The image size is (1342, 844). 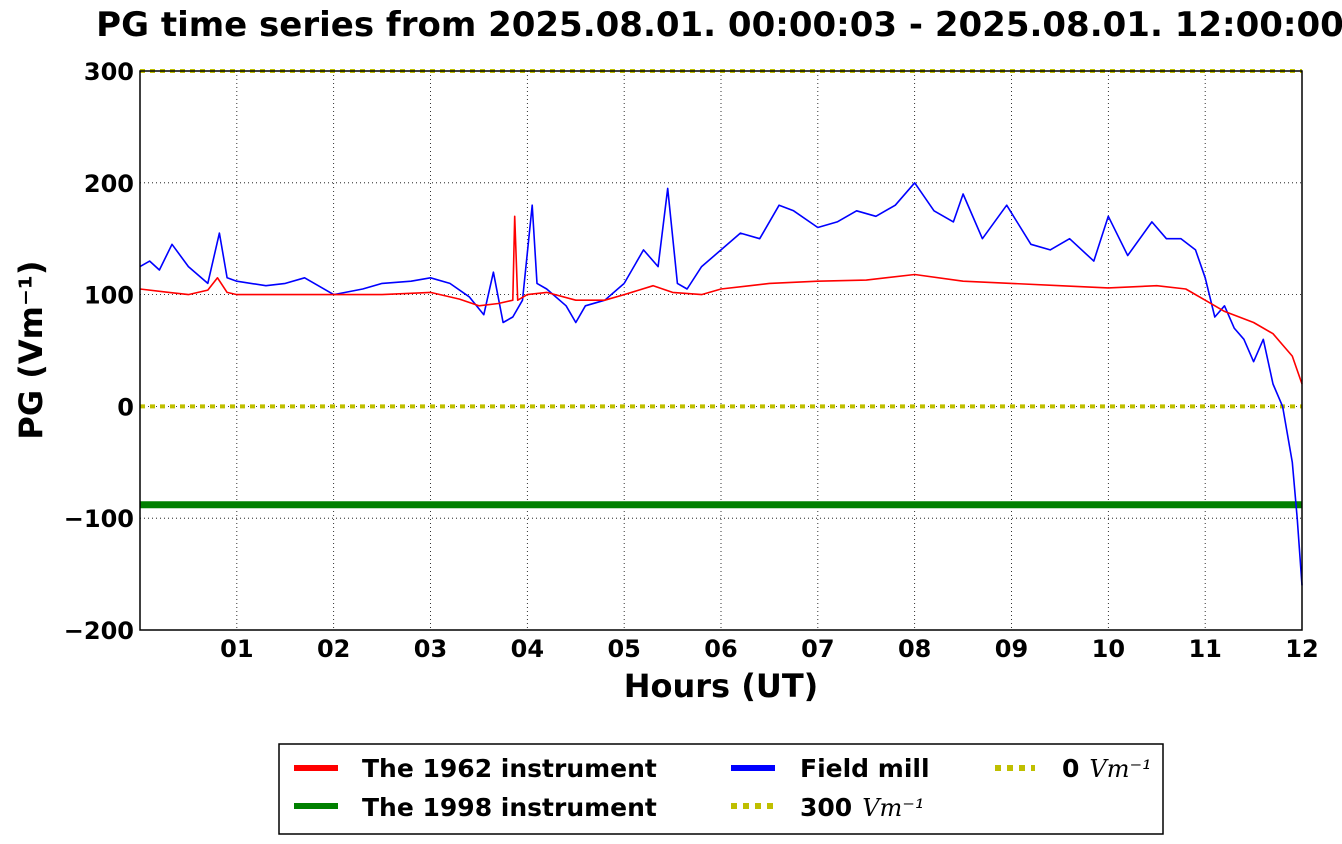 What do you see at coordinates (817, 649) in the screenshot?
I see `x-tick-label: 07` at bounding box center [817, 649].